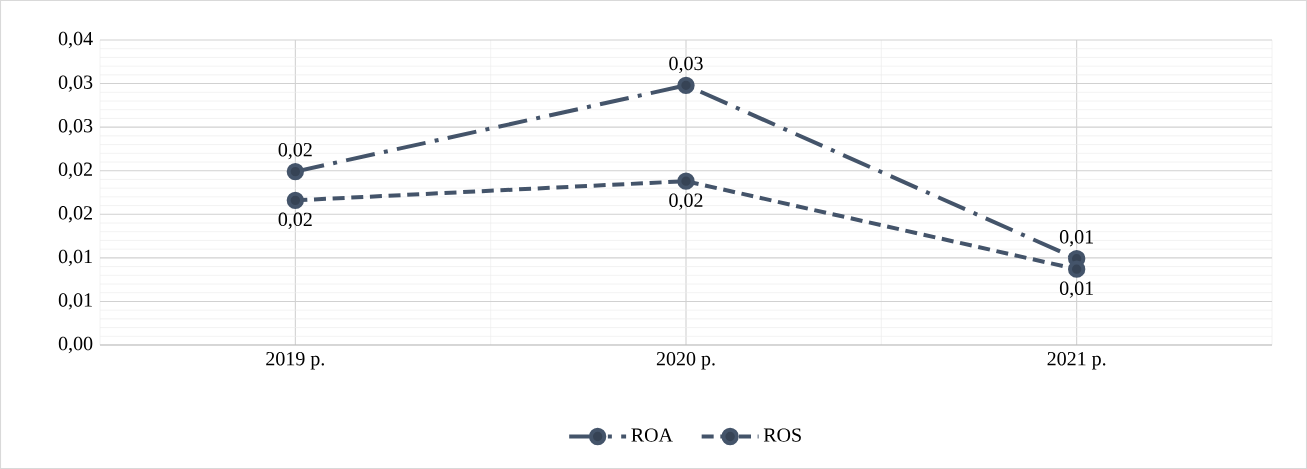 The width and height of the screenshot is (1307, 469). Describe the element at coordinates (686, 65) in the screenshot. I see `data-label: 0,03` at that location.